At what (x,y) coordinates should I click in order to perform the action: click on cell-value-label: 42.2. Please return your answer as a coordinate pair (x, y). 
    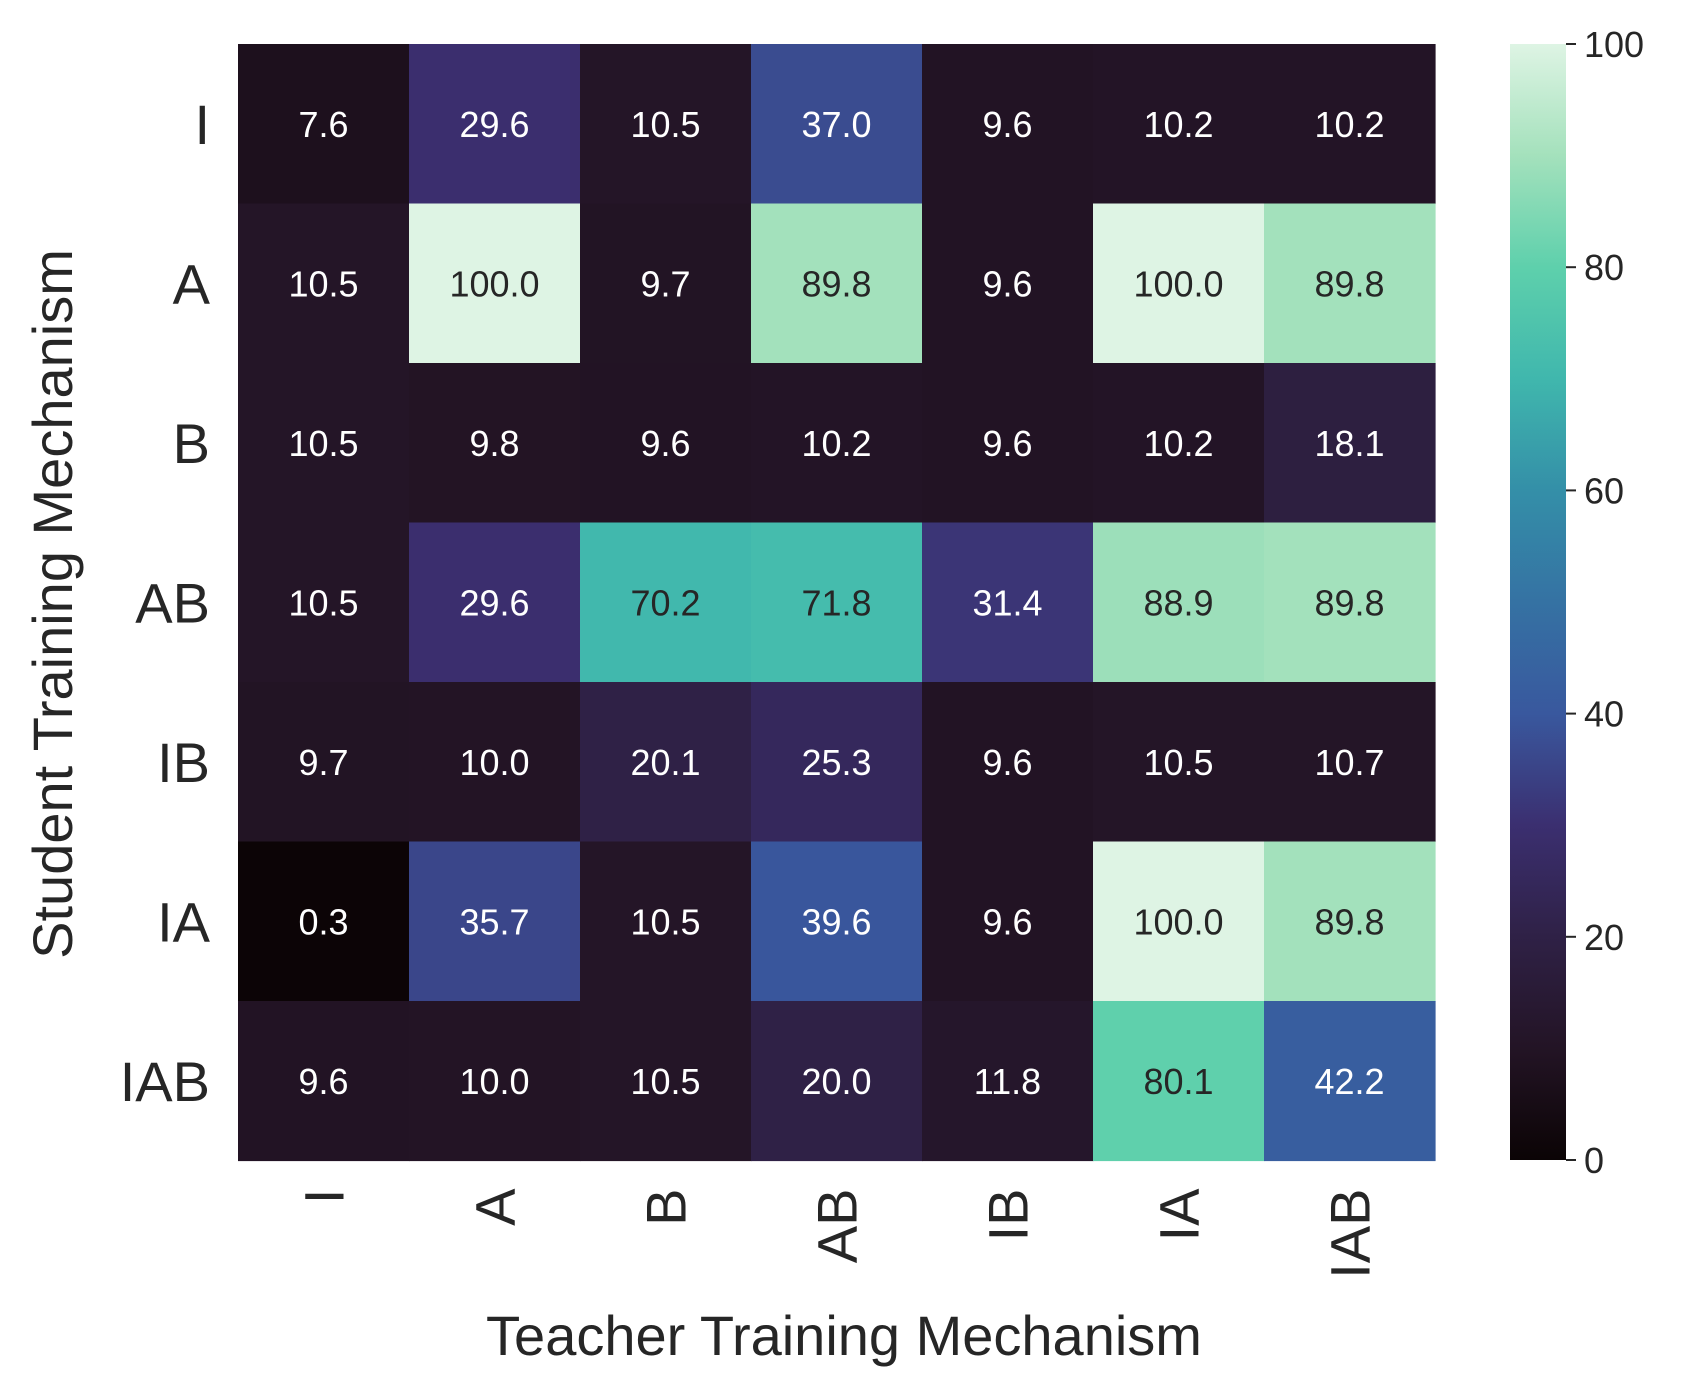
    Looking at the image, I should click on (1349, 1081).